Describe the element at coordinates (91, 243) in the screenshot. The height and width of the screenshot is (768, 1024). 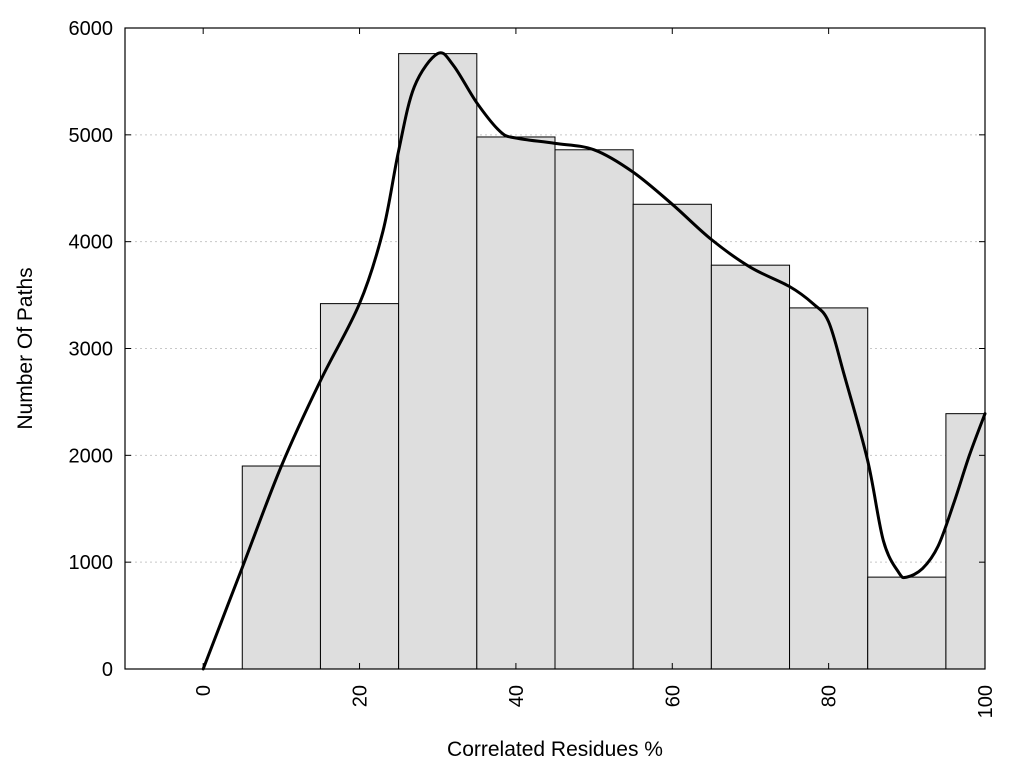
I see `y-tick-label: 4000` at that location.